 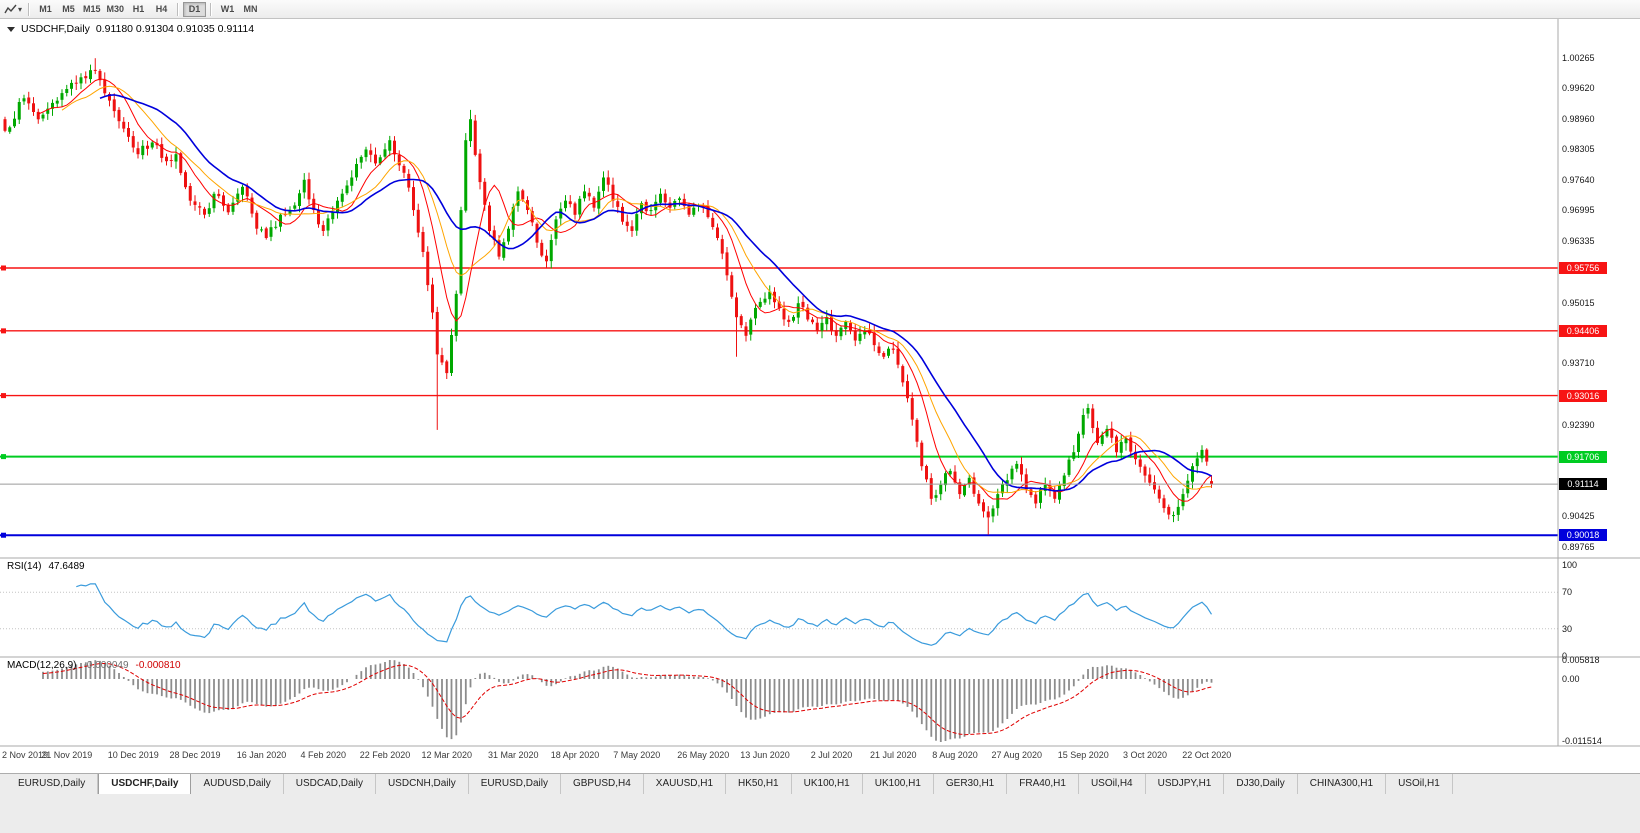 What do you see at coordinates (759, 784) in the screenshot?
I see `bottom-tab-hk50-h1: HK50,H1` at bounding box center [759, 784].